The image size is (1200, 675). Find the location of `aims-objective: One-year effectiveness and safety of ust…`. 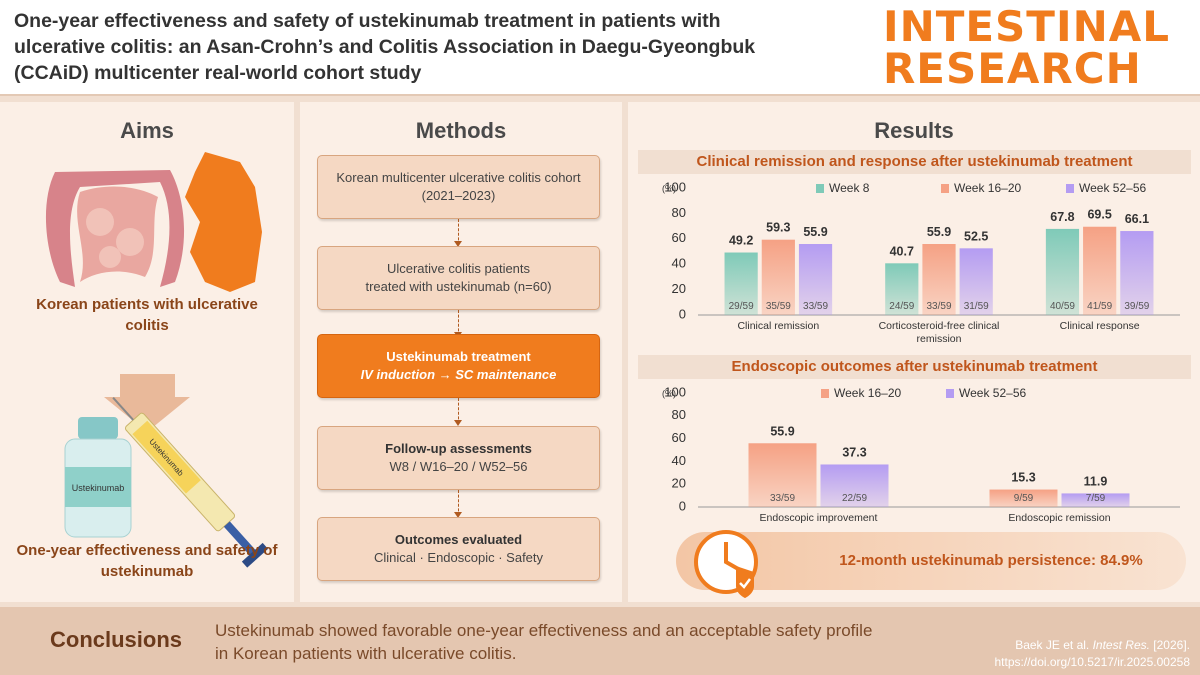

aims-objective: One-year effectiveness and safety of ust… is located at coordinates (147, 561).